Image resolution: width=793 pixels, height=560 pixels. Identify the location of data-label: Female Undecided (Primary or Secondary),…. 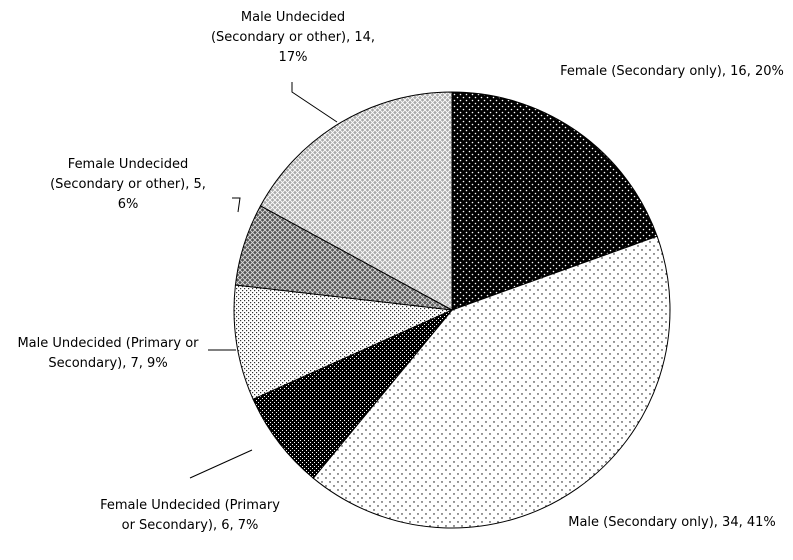
(190, 515).